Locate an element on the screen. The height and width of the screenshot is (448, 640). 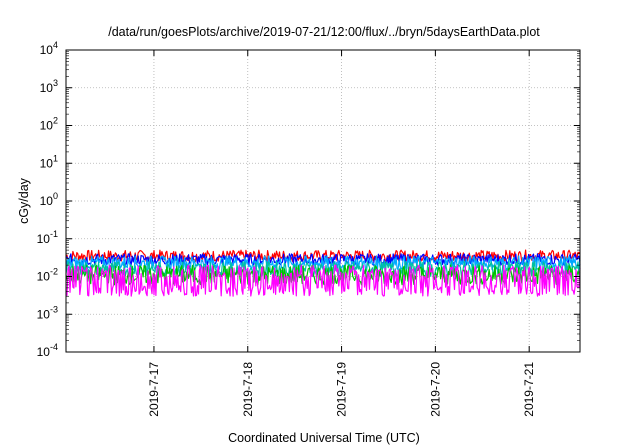
y-tick-label: 10⁻² is located at coordinates (47, 275).